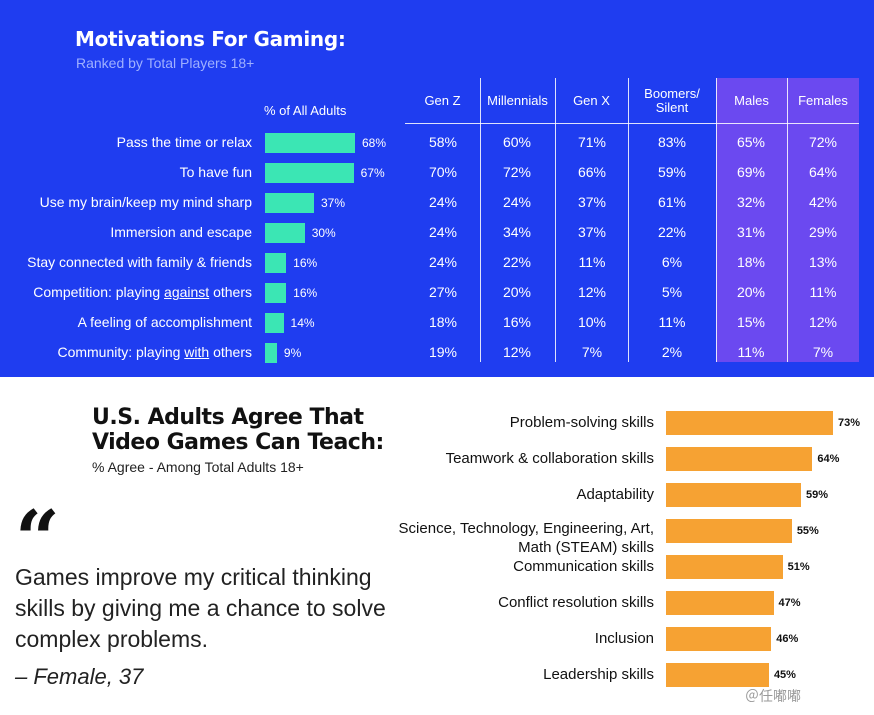 The height and width of the screenshot is (715, 874). I want to click on table-cell: 69%, so click(751, 172).